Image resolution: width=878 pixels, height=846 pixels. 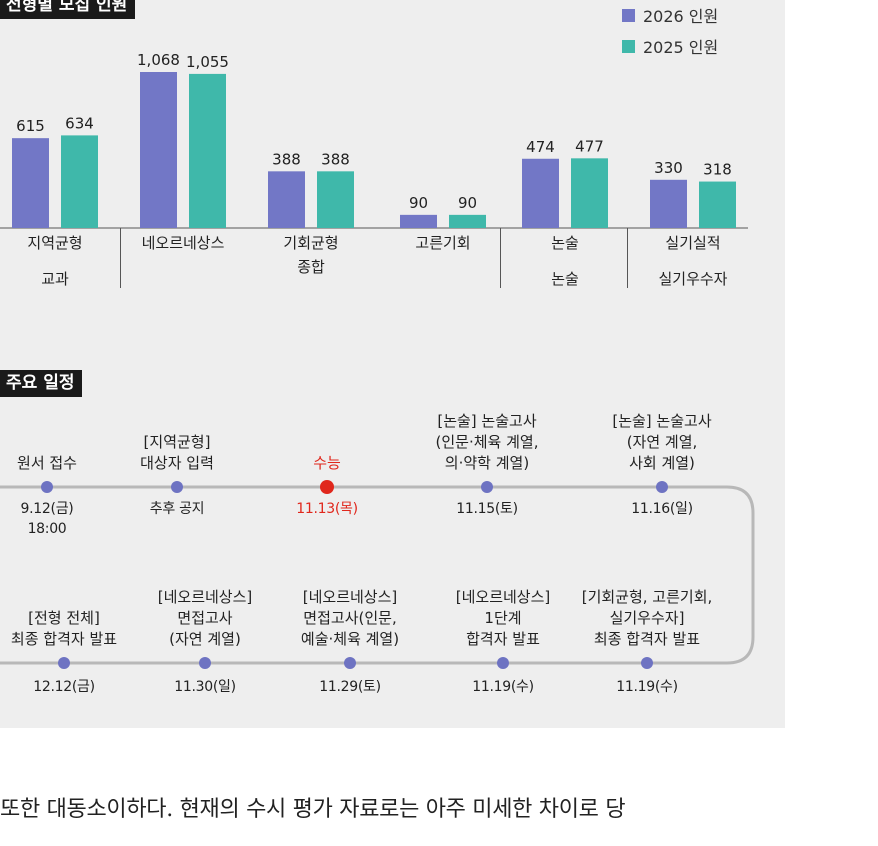 I want to click on group-label-교과: 교과, so click(x=55, y=279).